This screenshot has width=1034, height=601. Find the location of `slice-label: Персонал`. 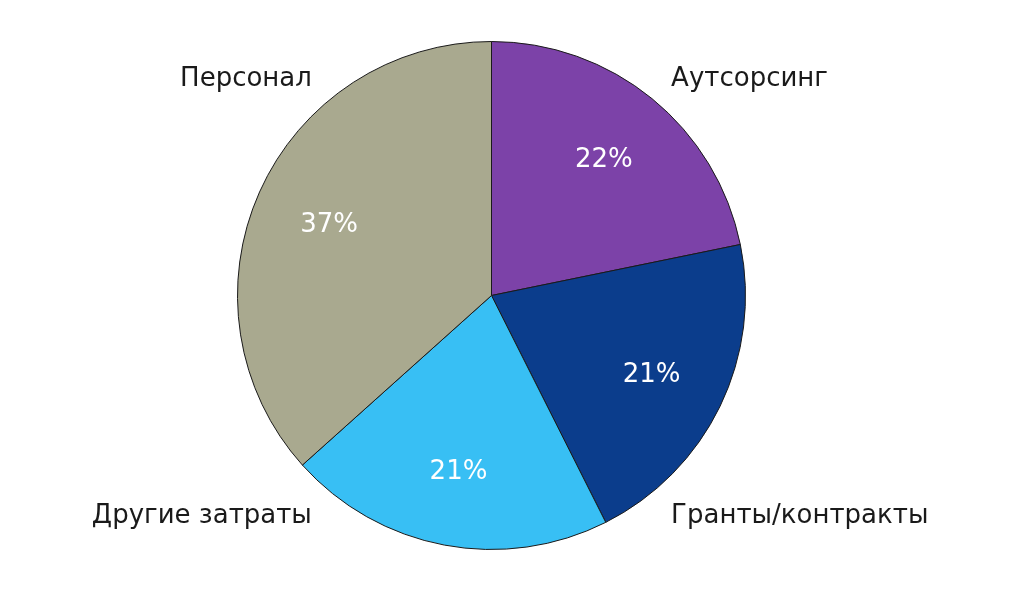

slice-label: Персонал is located at coordinates (246, 77).